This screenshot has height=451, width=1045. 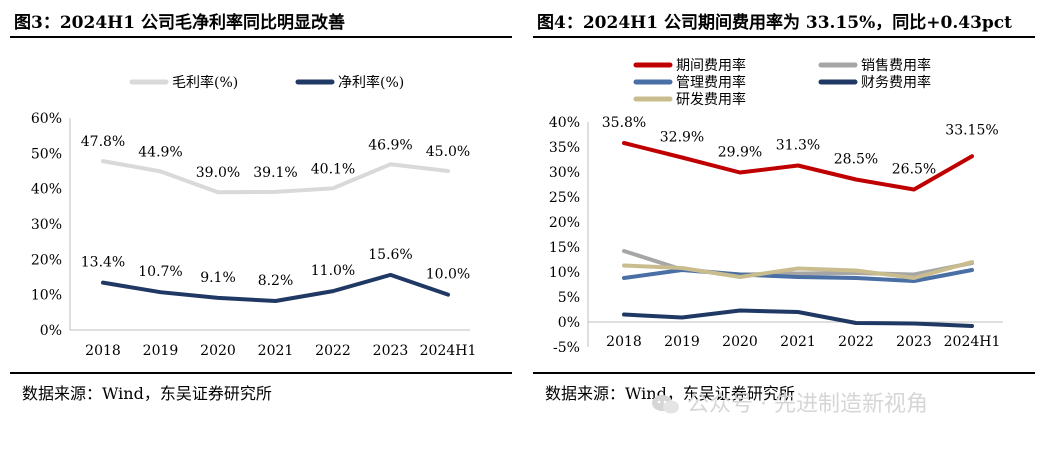 I want to click on y-tick-label: -5%, so click(x=566, y=348).